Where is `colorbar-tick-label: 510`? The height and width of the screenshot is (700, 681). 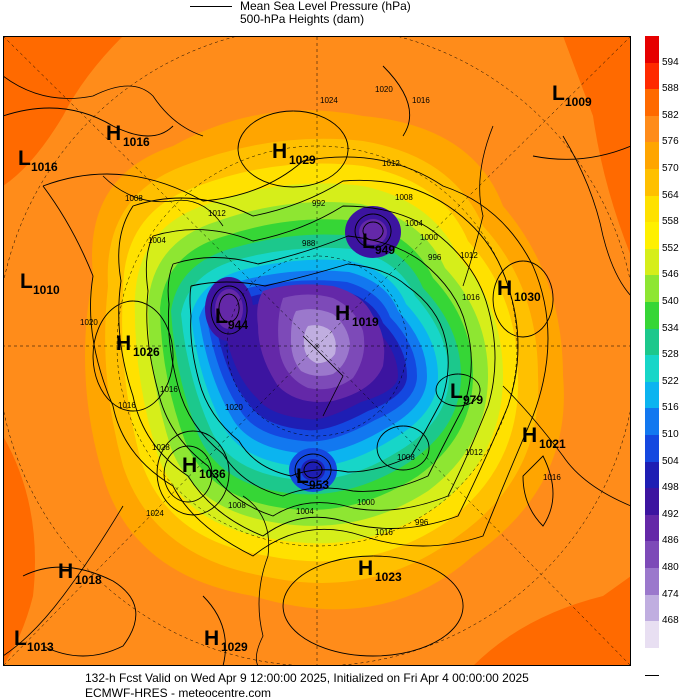 colorbar-tick-label: 510 is located at coordinates (670, 434).